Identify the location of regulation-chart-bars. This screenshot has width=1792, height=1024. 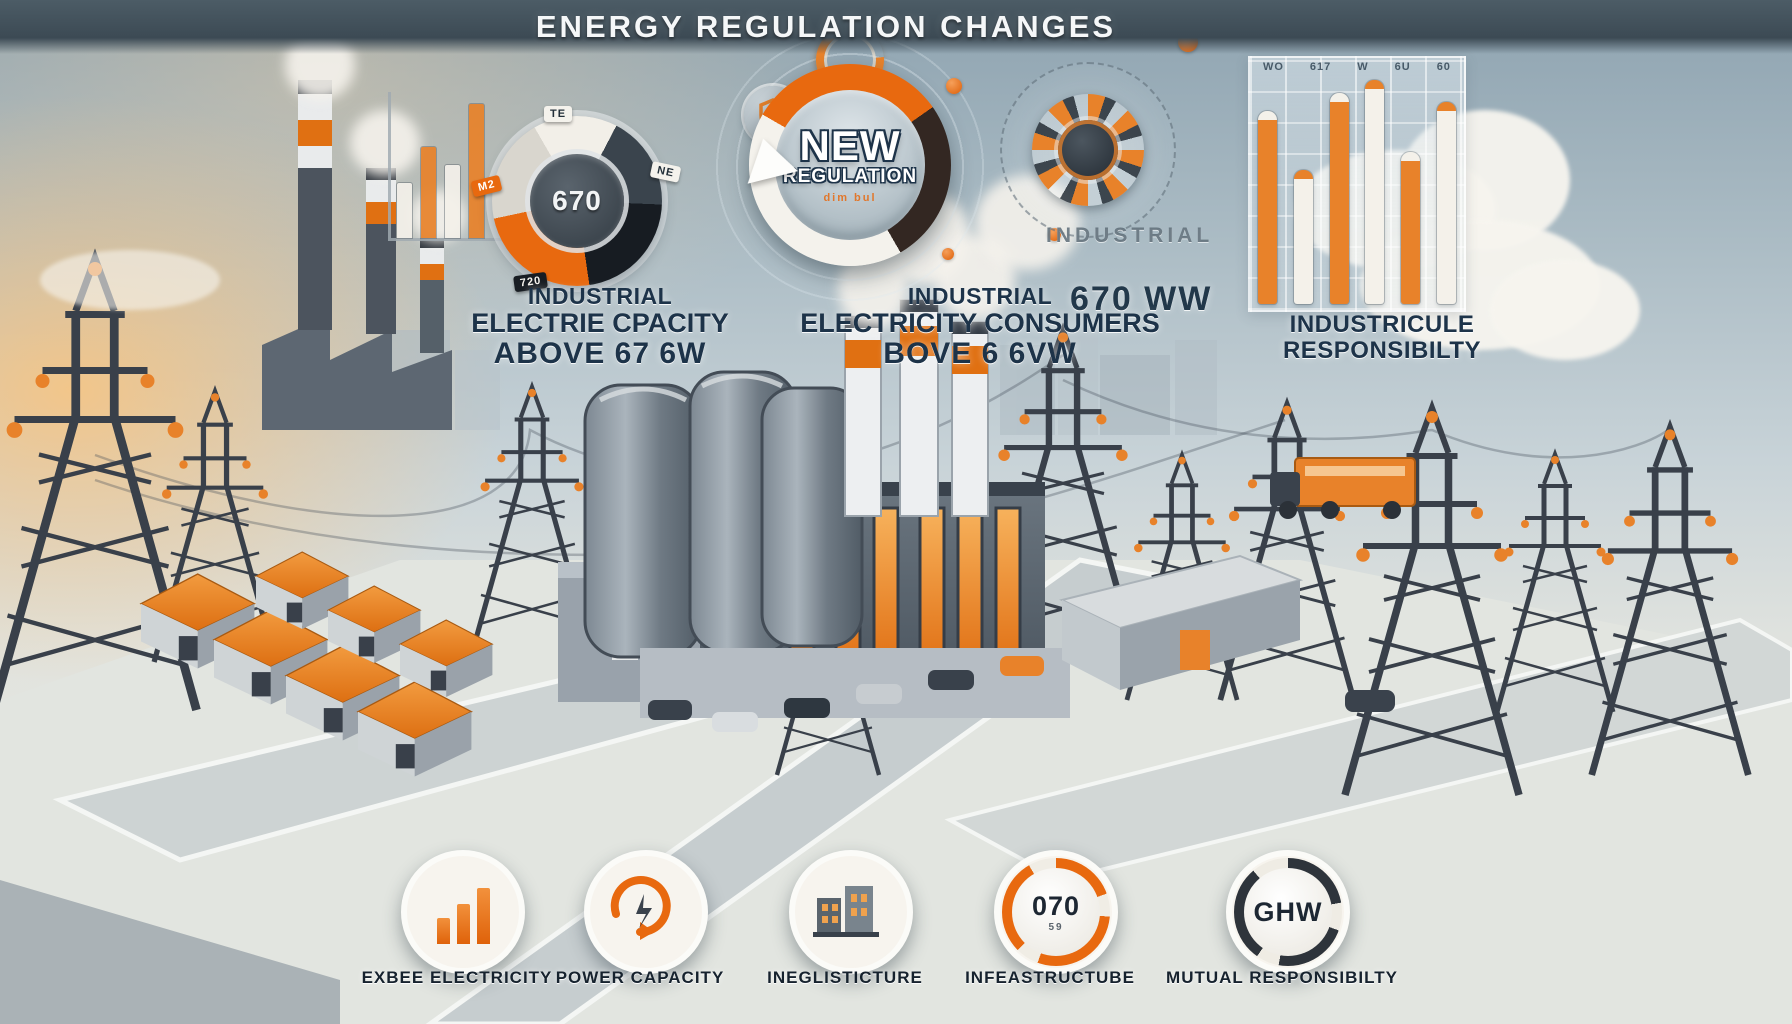
(1357, 191).